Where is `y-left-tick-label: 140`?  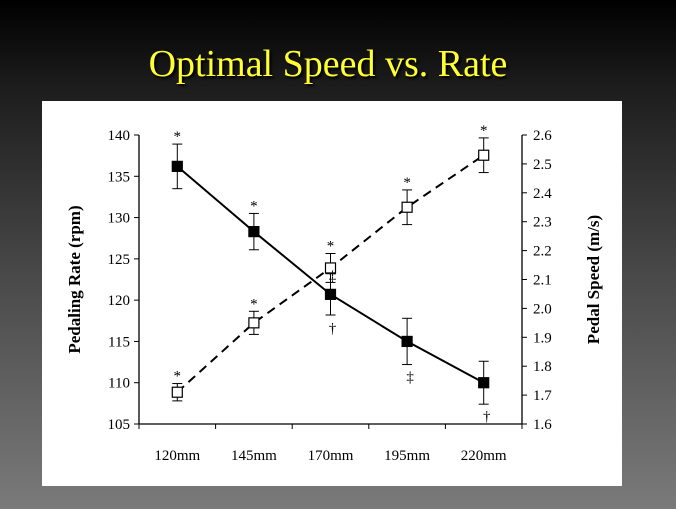 y-left-tick-label: 140 is located at coordinates (119, 136).